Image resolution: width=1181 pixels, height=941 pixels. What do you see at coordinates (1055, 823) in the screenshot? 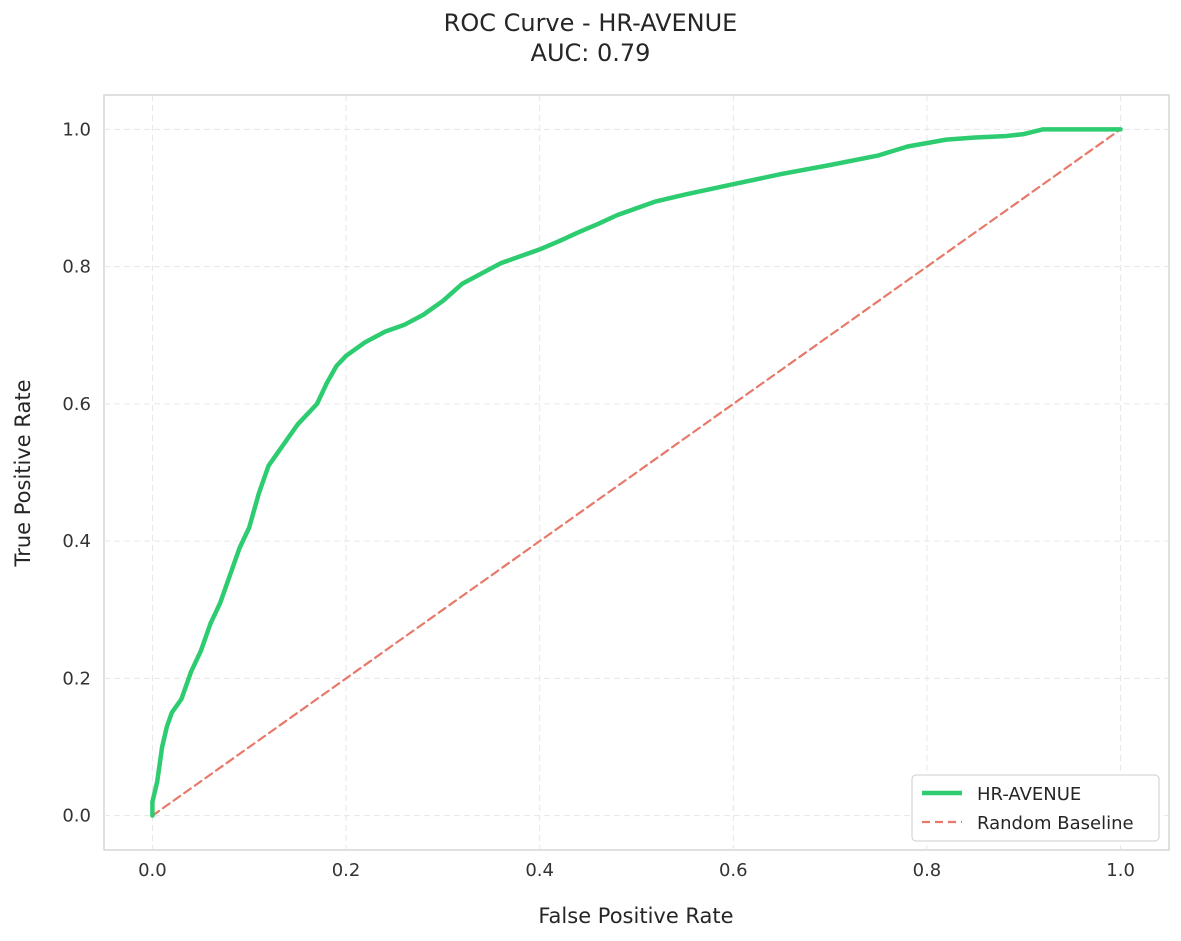
I see `legend-label-random-baseline: Random Baseline` at bounding box center [1055, 823].